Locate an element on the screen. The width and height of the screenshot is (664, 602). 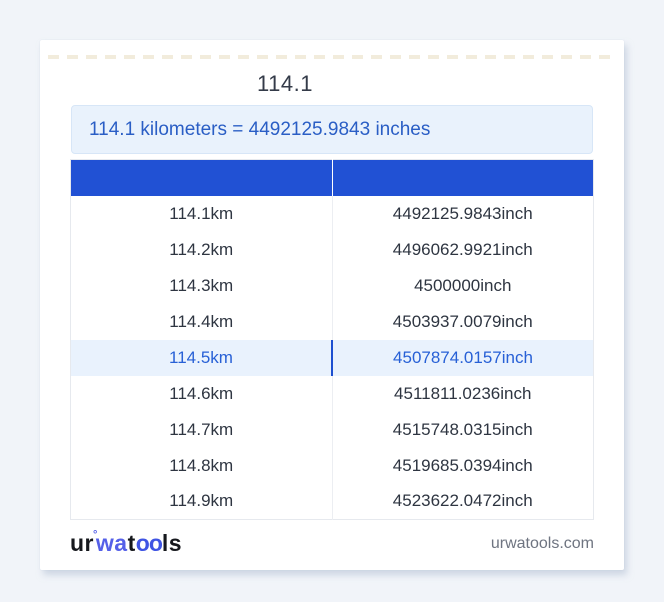
km-value: 114.7km is located at coordinates (201, 429).